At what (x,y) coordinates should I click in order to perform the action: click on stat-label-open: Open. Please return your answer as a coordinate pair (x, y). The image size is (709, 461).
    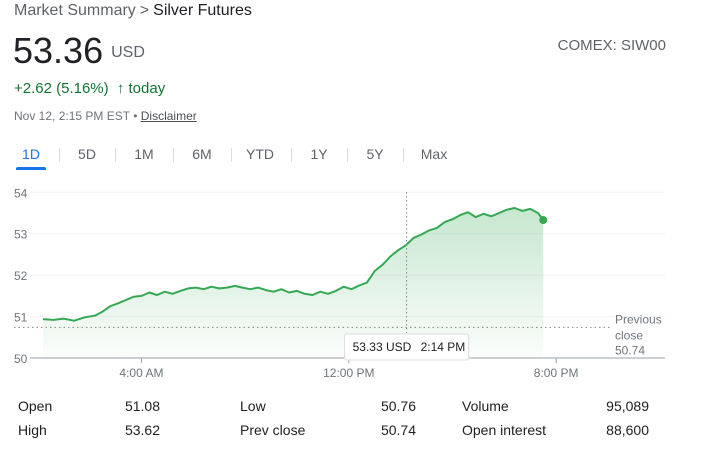
    Looking at the image, I should click on (35, 406).